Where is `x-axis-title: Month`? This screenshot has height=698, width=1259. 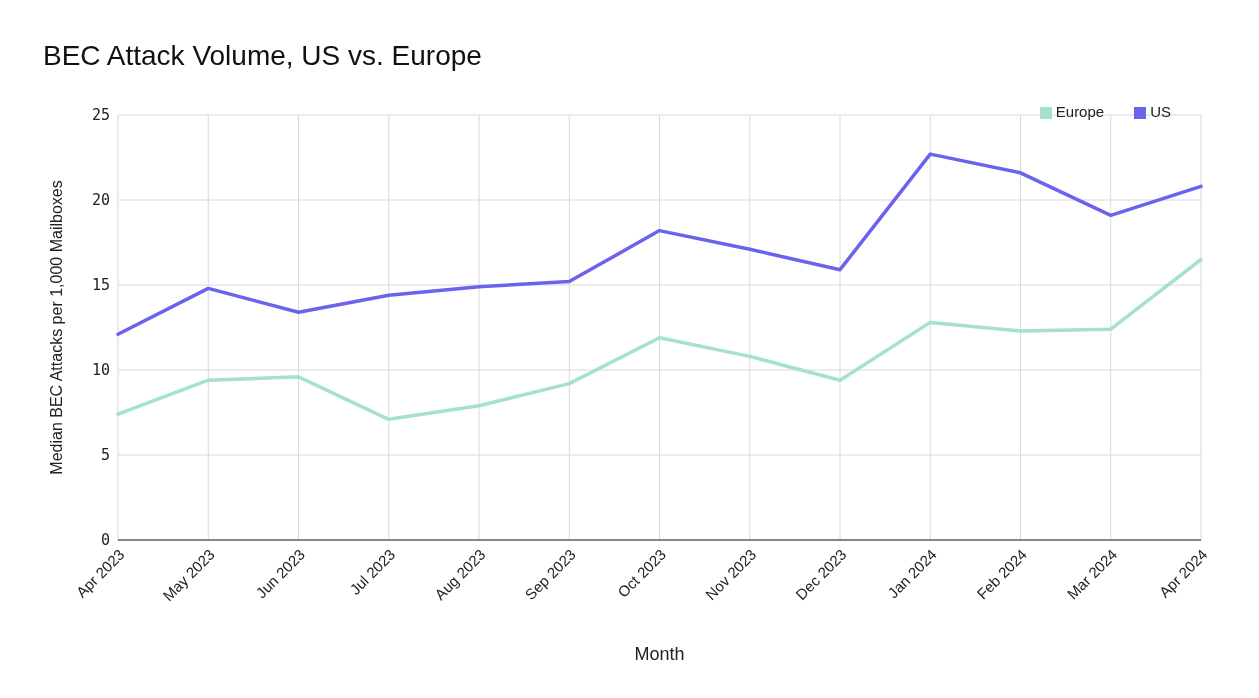
x-axis-title: Month is located at coordinates (659, 654).